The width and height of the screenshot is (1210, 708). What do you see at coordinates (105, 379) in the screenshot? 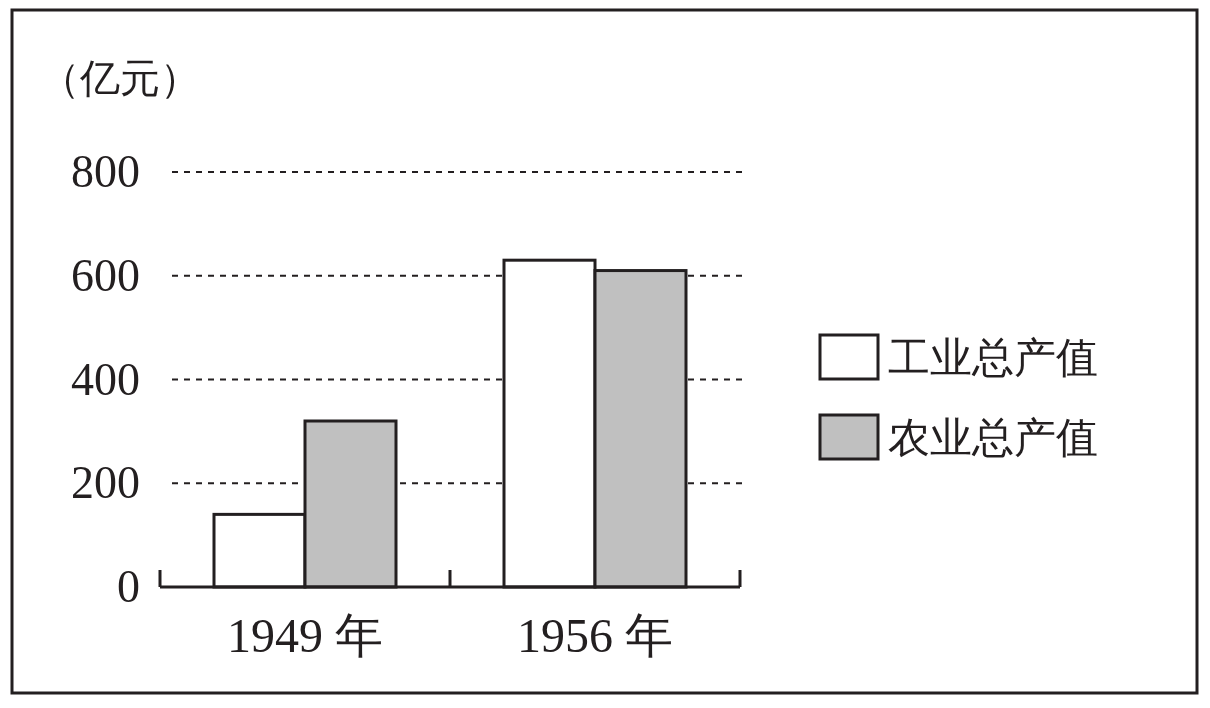
I see `ytick: 400` at bounding box center [105, 379].